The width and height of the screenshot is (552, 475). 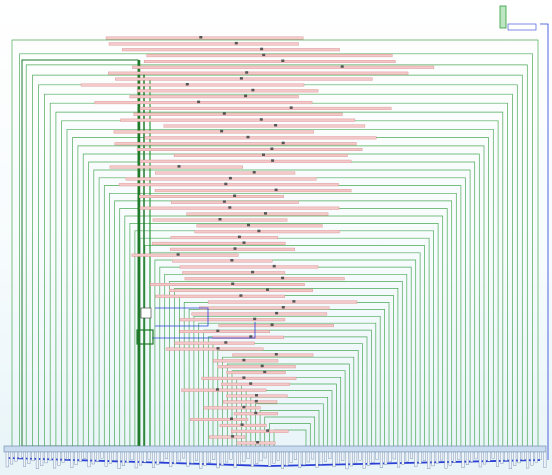 What do you see at coordinates (289, 421) in the screenshot?
I see `connector-bracket` at bounding box center [289, 421].